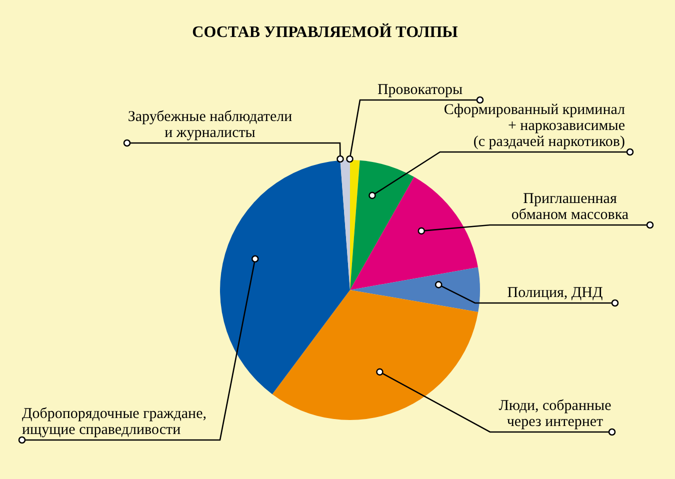 This screenshot has height=479, width=675. What do you see at coordinates (535, 126) in the screenshot?
I see `slice-label: Сформированный криминал + наркозависимые (с раздачей наркотиков)` at bounding box center [535, 126].